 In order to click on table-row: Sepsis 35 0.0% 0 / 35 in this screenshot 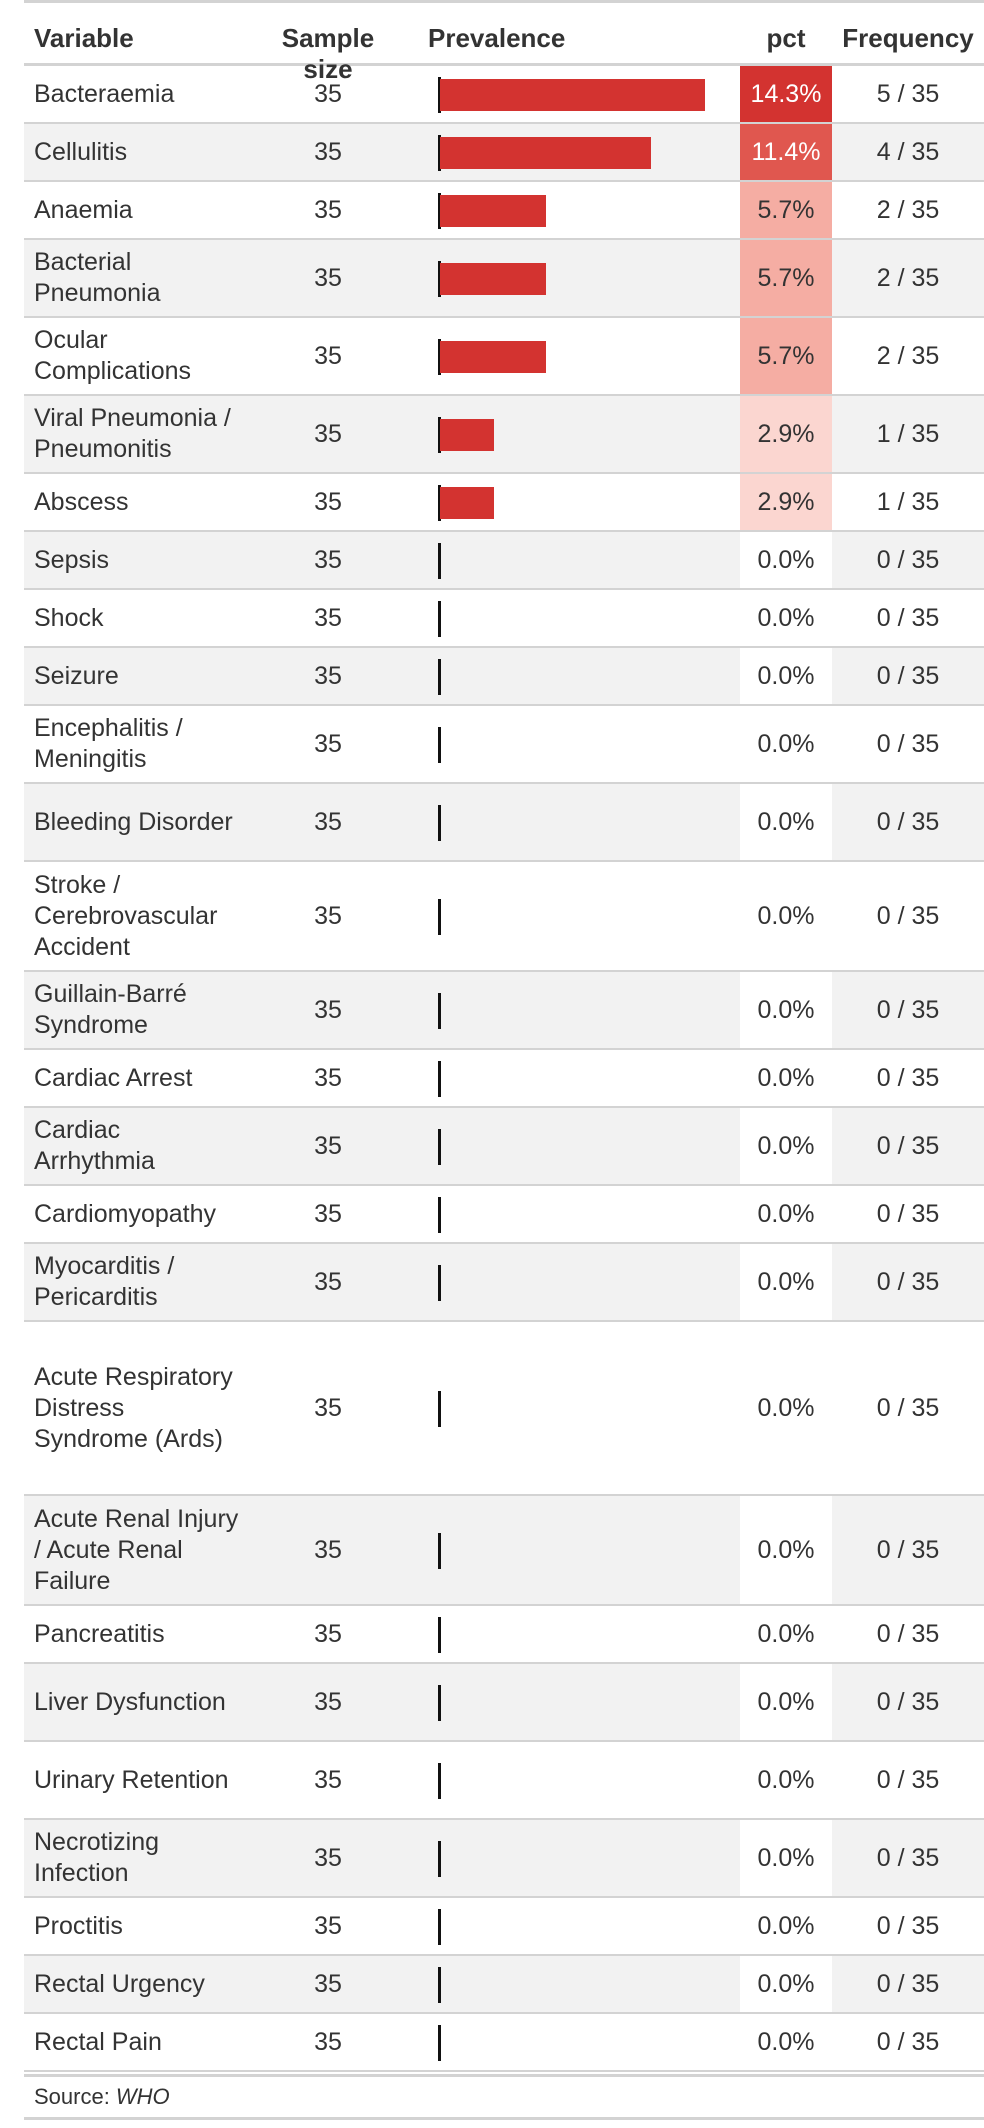, I will do `click(504, 561)`.